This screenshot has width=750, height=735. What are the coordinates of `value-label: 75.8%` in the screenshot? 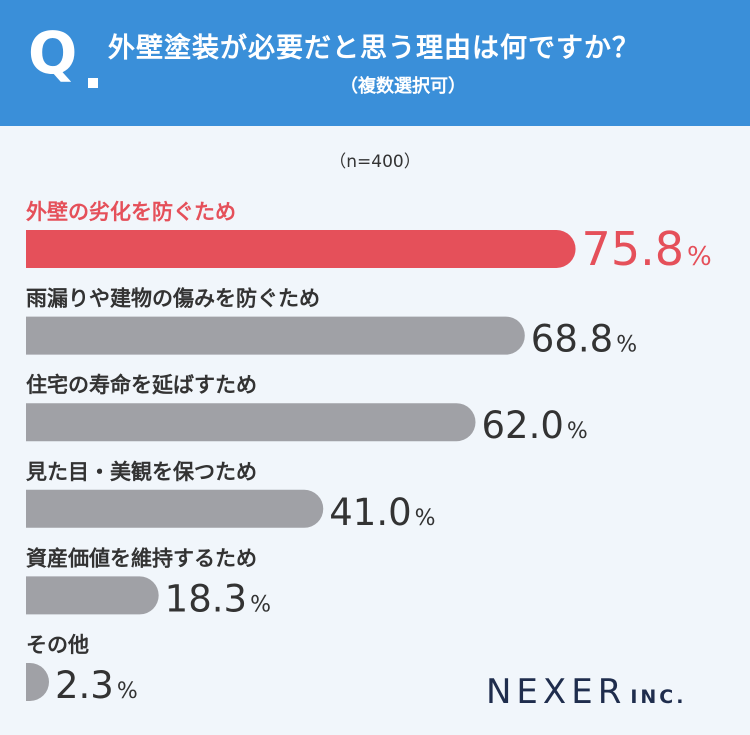 It's located at (647, 249).